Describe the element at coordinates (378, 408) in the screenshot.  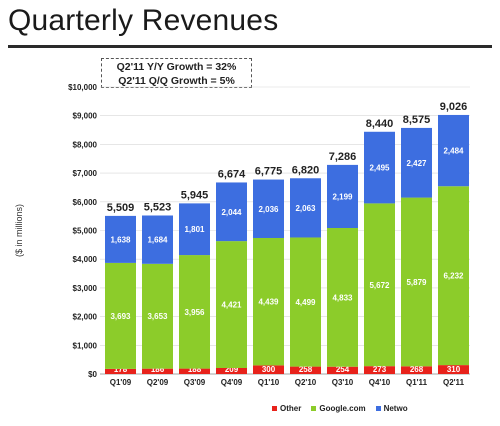
I see `legend-swatch-network` at that location.